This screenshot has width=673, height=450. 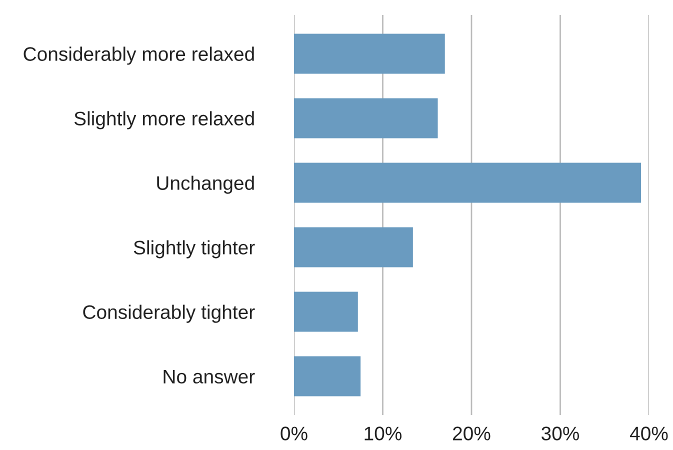 I want to click on y-tick-label: Unchanged, so click(x=205, y=185).